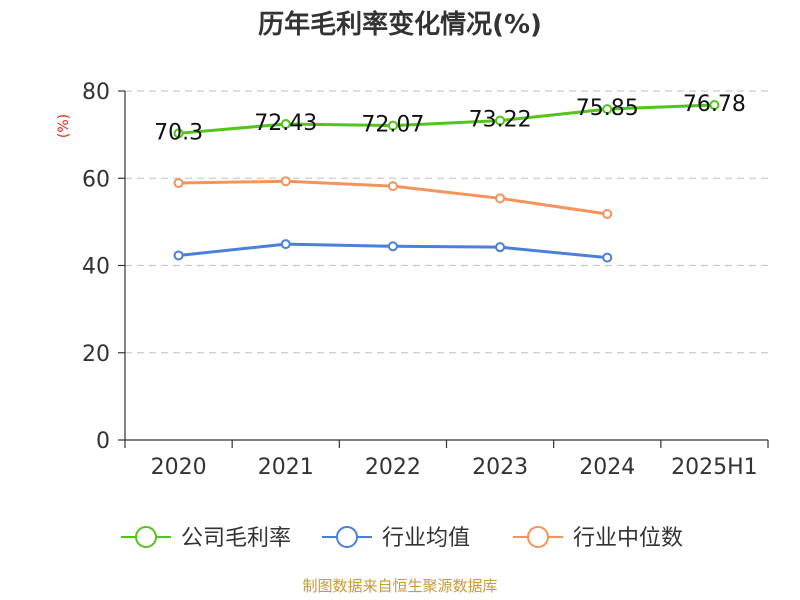 The width and height of the screenshot is (800, 600). What do you see at coordinates (96, 267) in the screenshot?
I see `y-tick-label: 40` at bounding box center [96, 267].